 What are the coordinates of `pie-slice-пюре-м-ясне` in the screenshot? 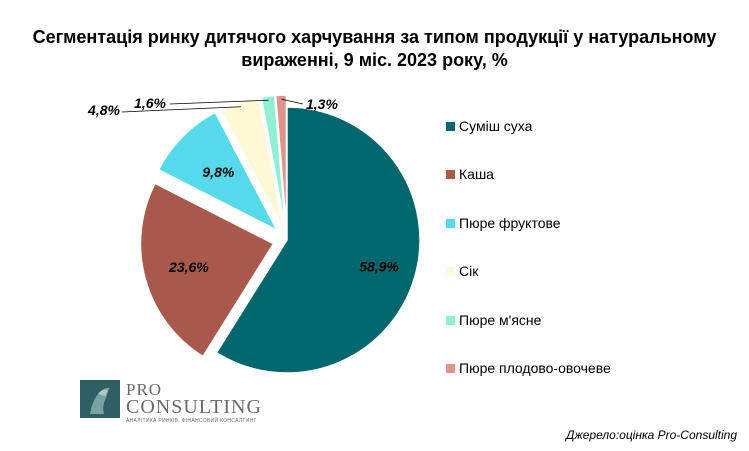 It's located at (273, 161).